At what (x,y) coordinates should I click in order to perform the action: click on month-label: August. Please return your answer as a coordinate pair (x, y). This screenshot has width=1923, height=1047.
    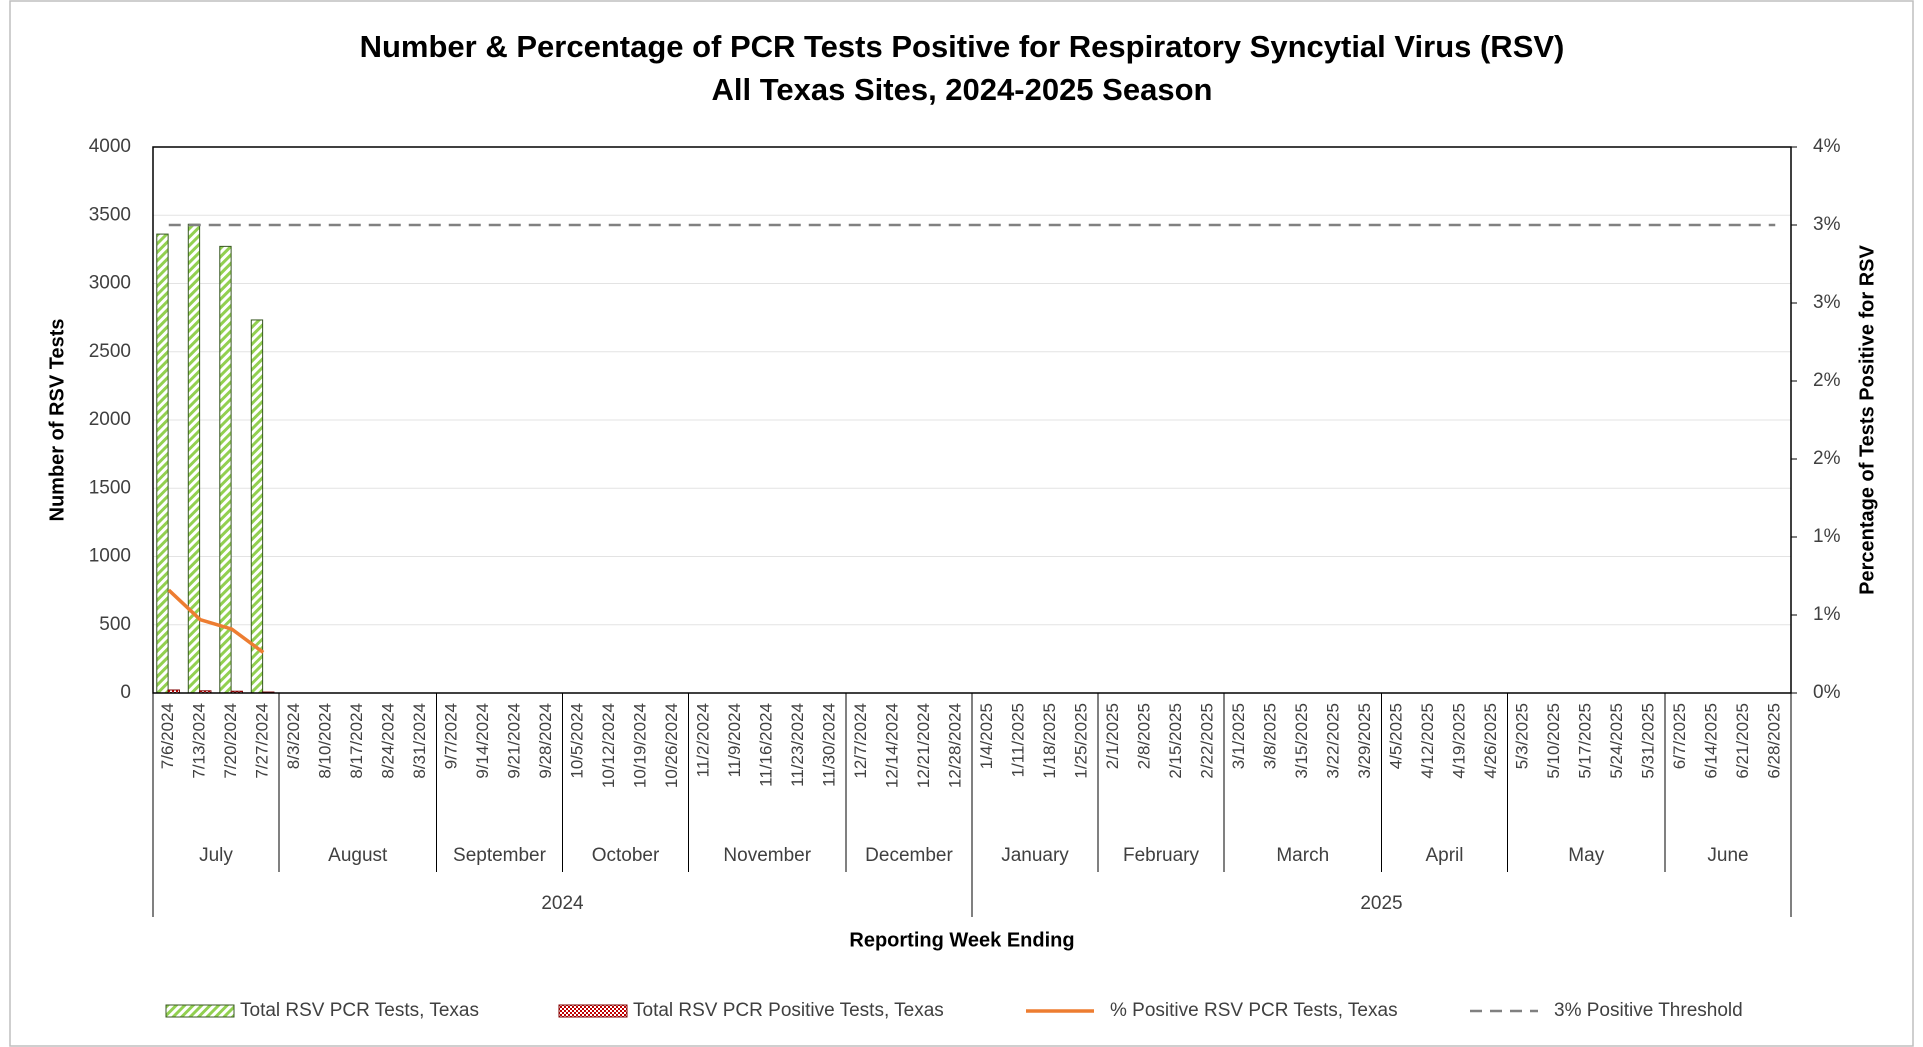
    Looking at the image, I should click on (358, 855).